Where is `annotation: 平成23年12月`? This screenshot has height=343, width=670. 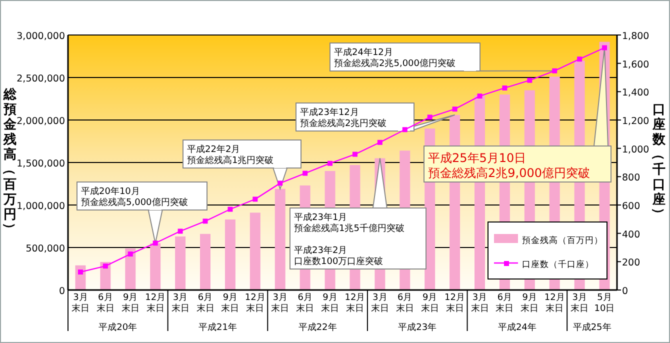
annotation: 平成23年12月 is located at coordinates (329, 112).